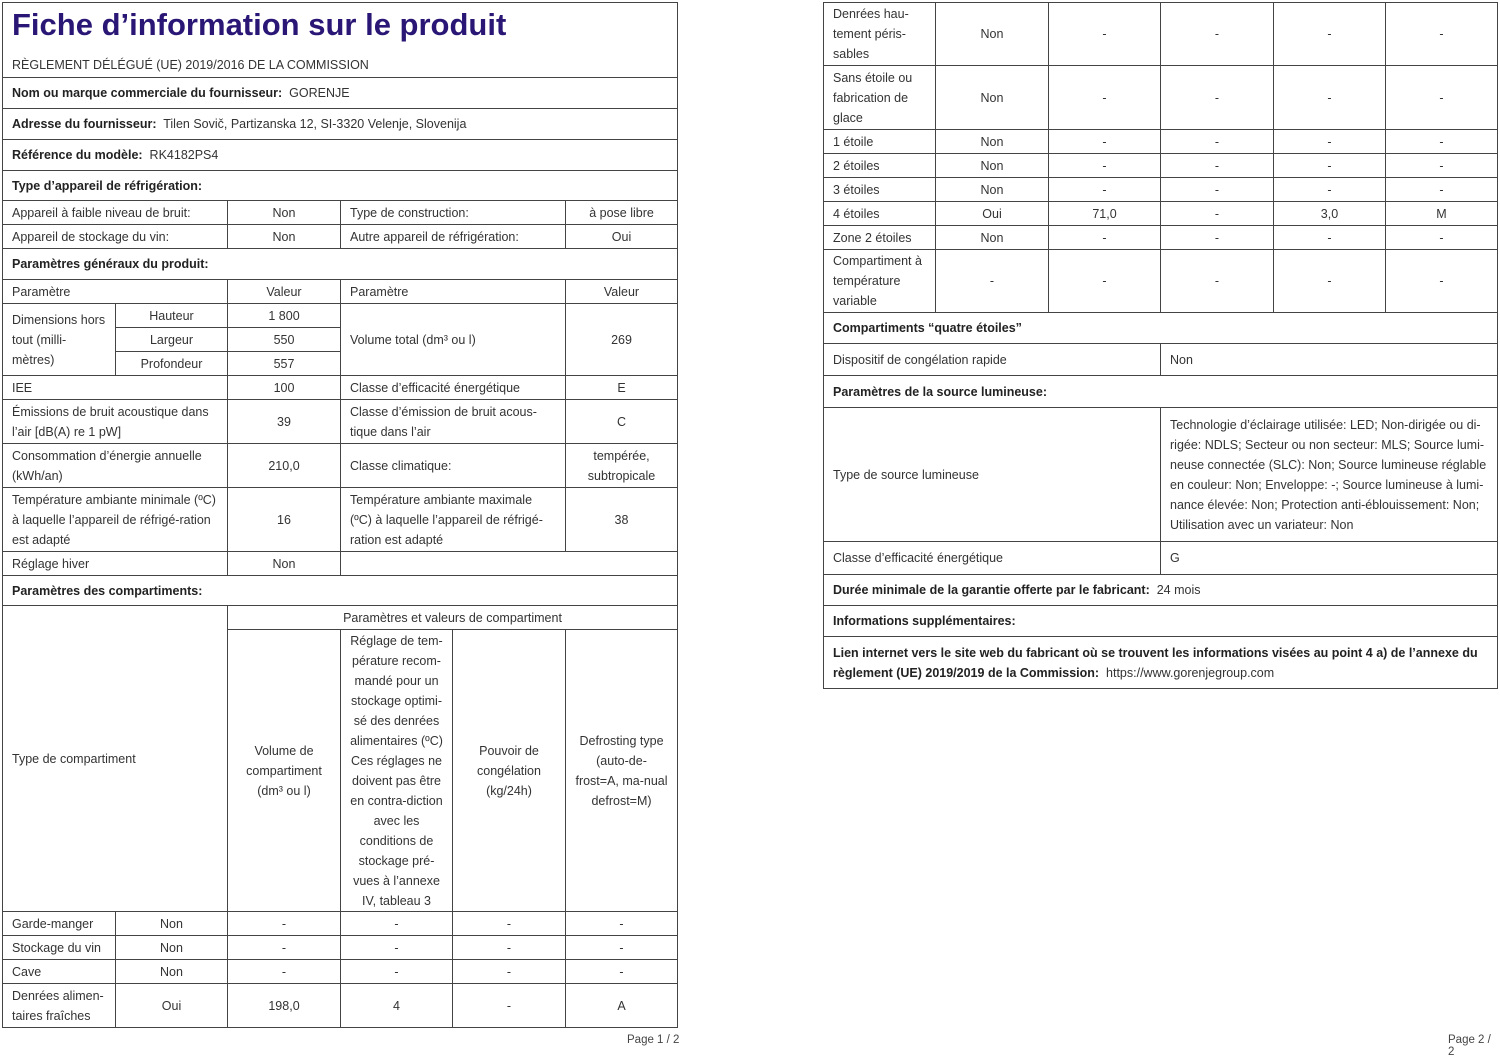  I want to click on cell: Sans étoile ou fabrication de glace, so click(879, 97).